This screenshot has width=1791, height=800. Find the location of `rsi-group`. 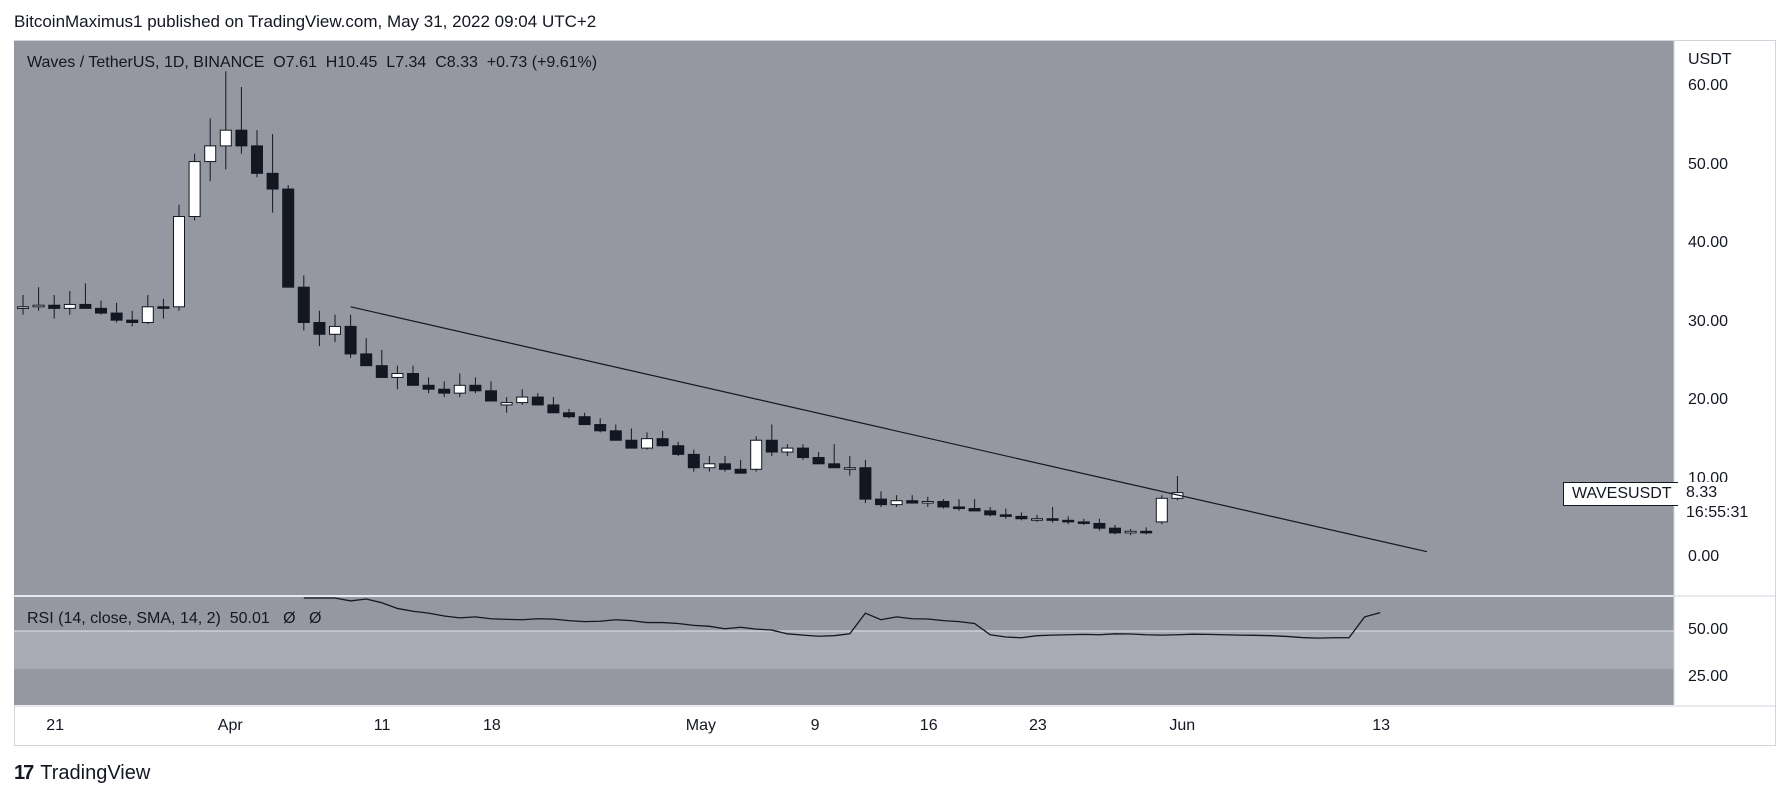

rsi-group is located at coordinates (842, 618).